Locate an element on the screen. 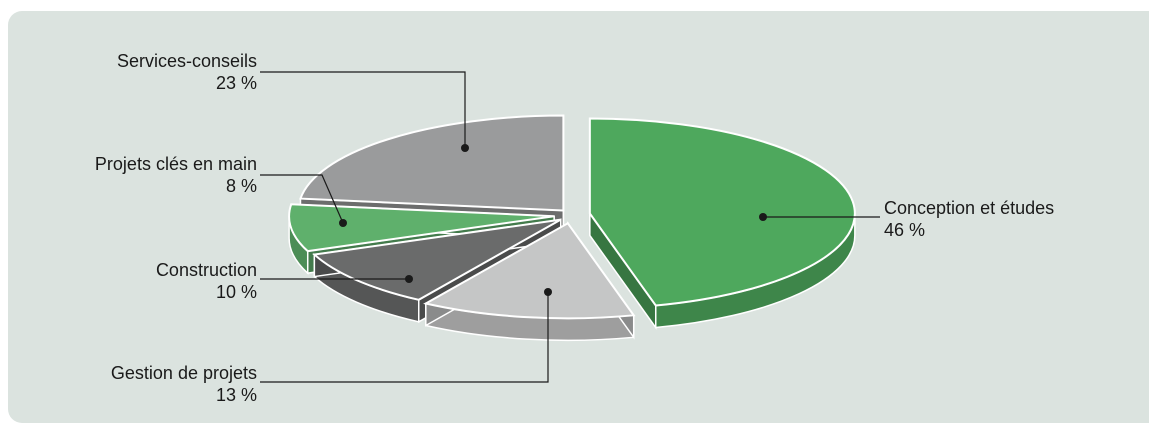 This screenshot has width=1149, height=426. slice-top-projets-cles-en-main is located at coordinates (421, 228).